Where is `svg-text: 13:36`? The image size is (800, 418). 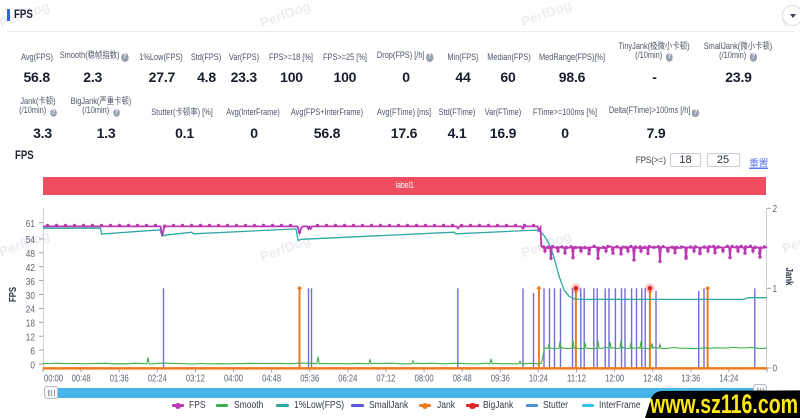 svg-text: 13:36 is located at coordinates (690, 378).